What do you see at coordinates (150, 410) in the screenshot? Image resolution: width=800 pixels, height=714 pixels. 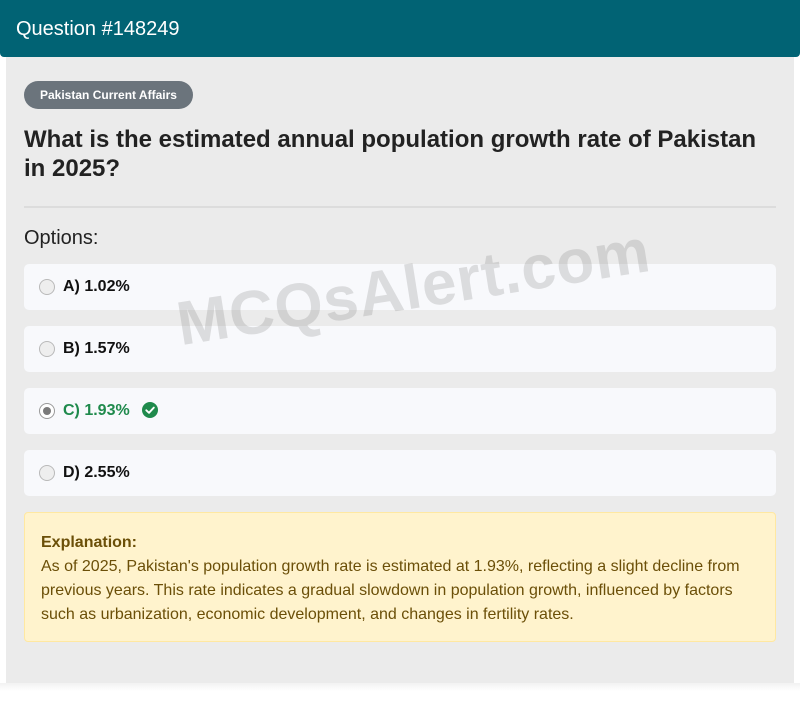 I see `check-circle-icon` at bounding box center [150, 410].